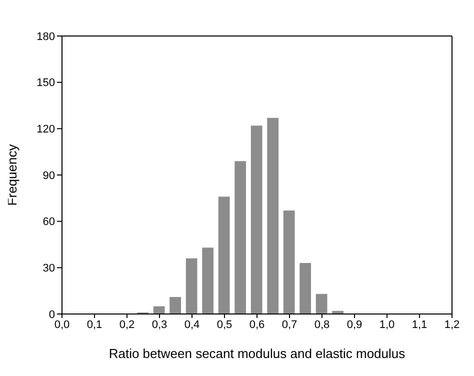 Image resolution: width=474 pixels, height=376 pixels. I want to click on x-tick-label: 0,0, so click(62, 324).